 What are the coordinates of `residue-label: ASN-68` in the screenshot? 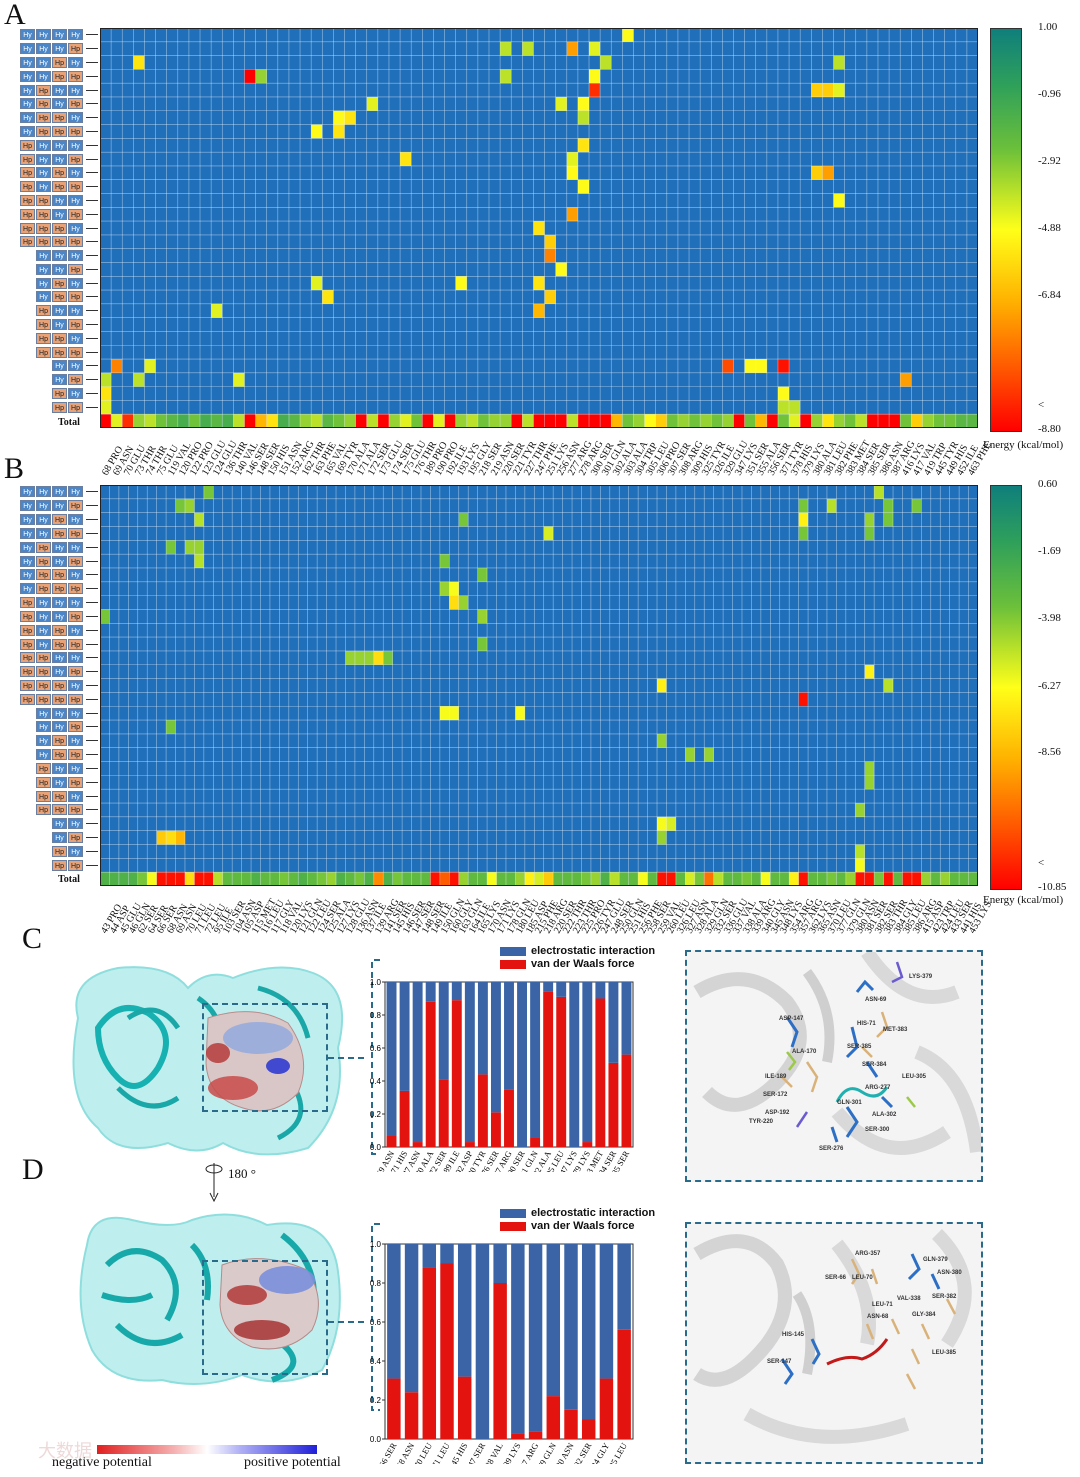 It's located at (878, 1317).